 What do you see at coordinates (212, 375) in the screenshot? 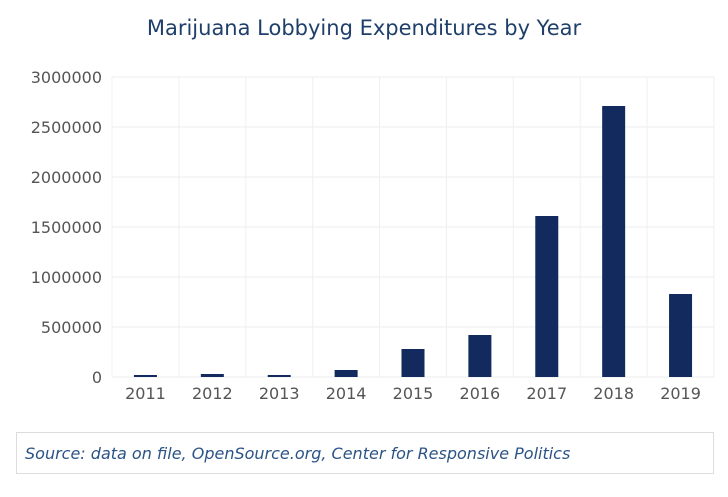
I see `bar-2012` at bounding box center [212, 375].